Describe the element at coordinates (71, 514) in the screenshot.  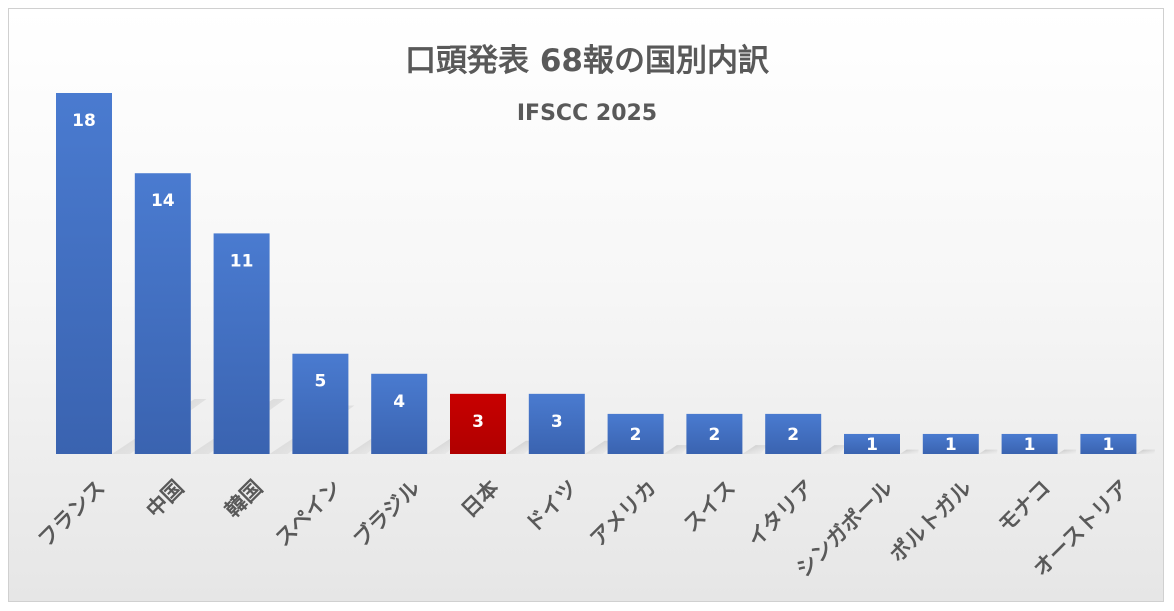
I see `category-label: フランス` at that location.